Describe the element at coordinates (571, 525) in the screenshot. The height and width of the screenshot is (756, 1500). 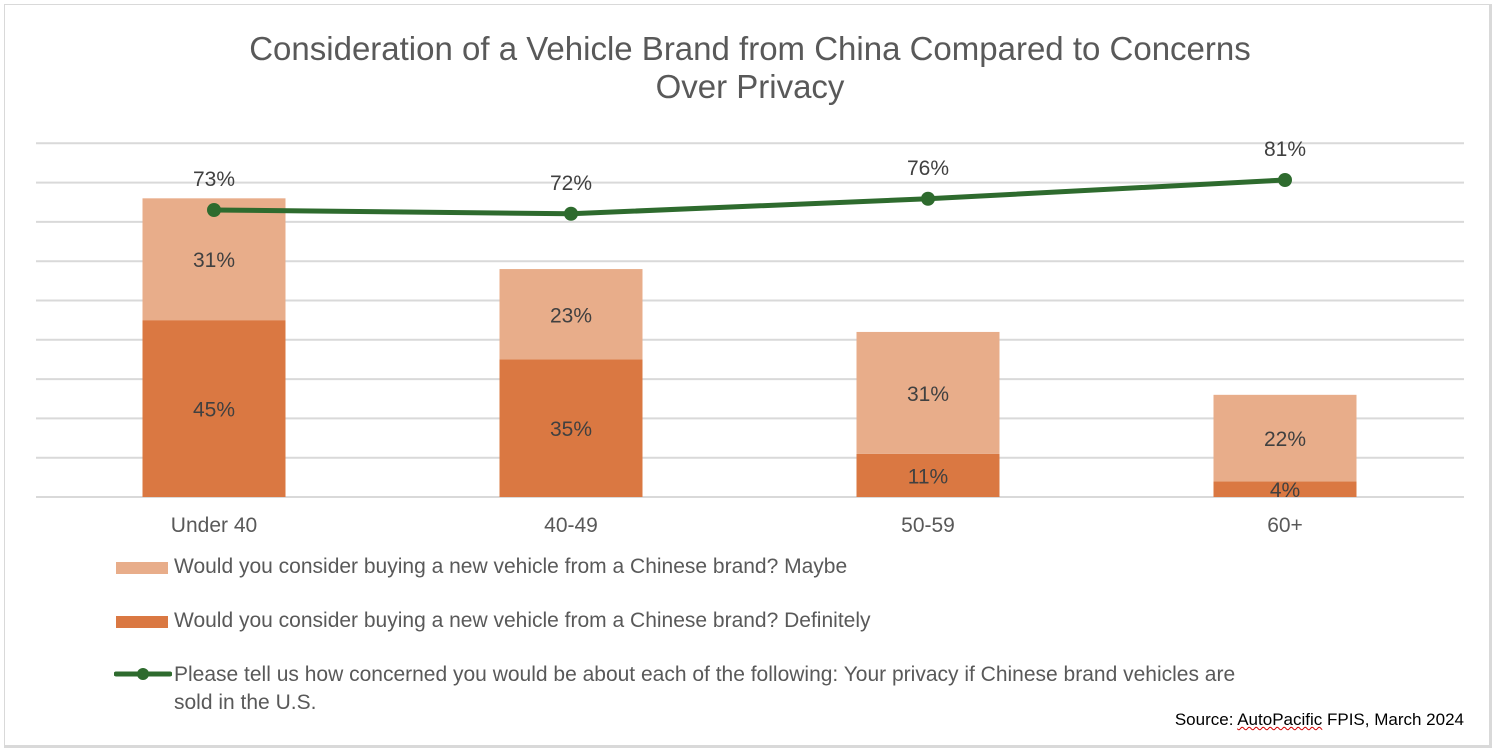
I see `category-label: 40-49` at that location.